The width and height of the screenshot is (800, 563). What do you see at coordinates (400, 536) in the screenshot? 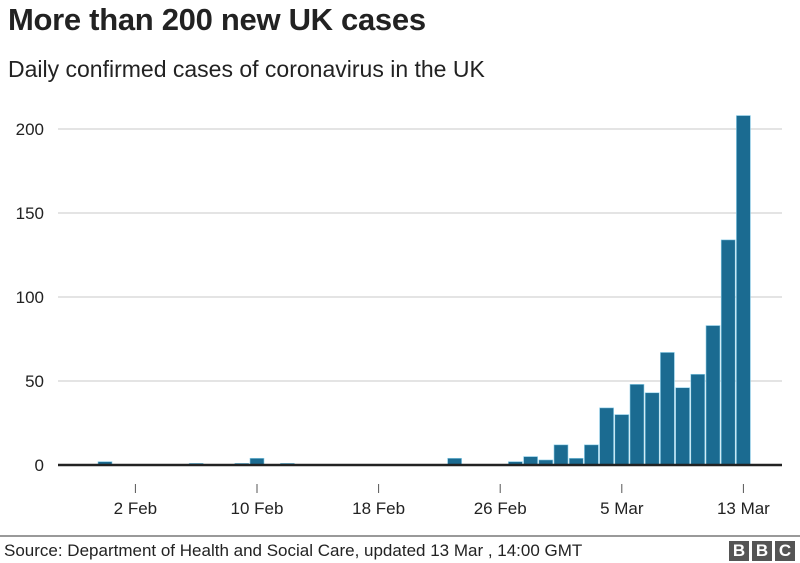
I see `footer-divider` at bounding box center [400, 536].